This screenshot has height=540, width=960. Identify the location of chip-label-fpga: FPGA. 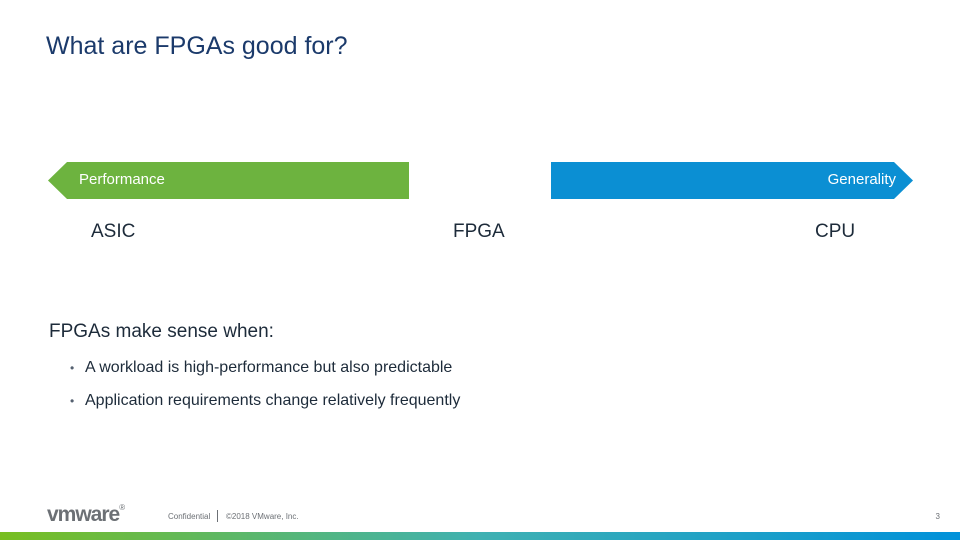
(479, 231).